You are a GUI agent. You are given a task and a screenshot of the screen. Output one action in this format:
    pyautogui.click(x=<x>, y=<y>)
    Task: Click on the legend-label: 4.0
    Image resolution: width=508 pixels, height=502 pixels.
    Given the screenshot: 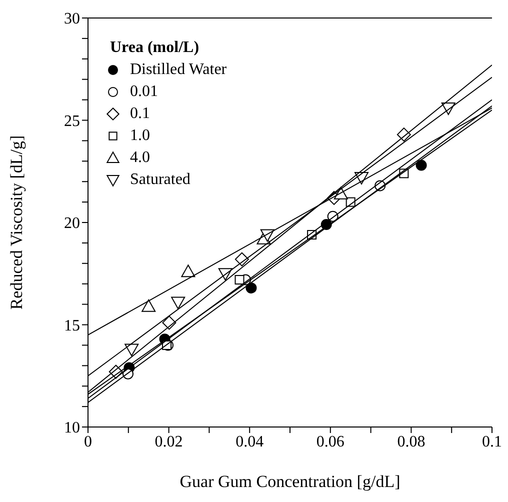 What is the action you would take?
    pyautogui.click(x=140, y=158)
    